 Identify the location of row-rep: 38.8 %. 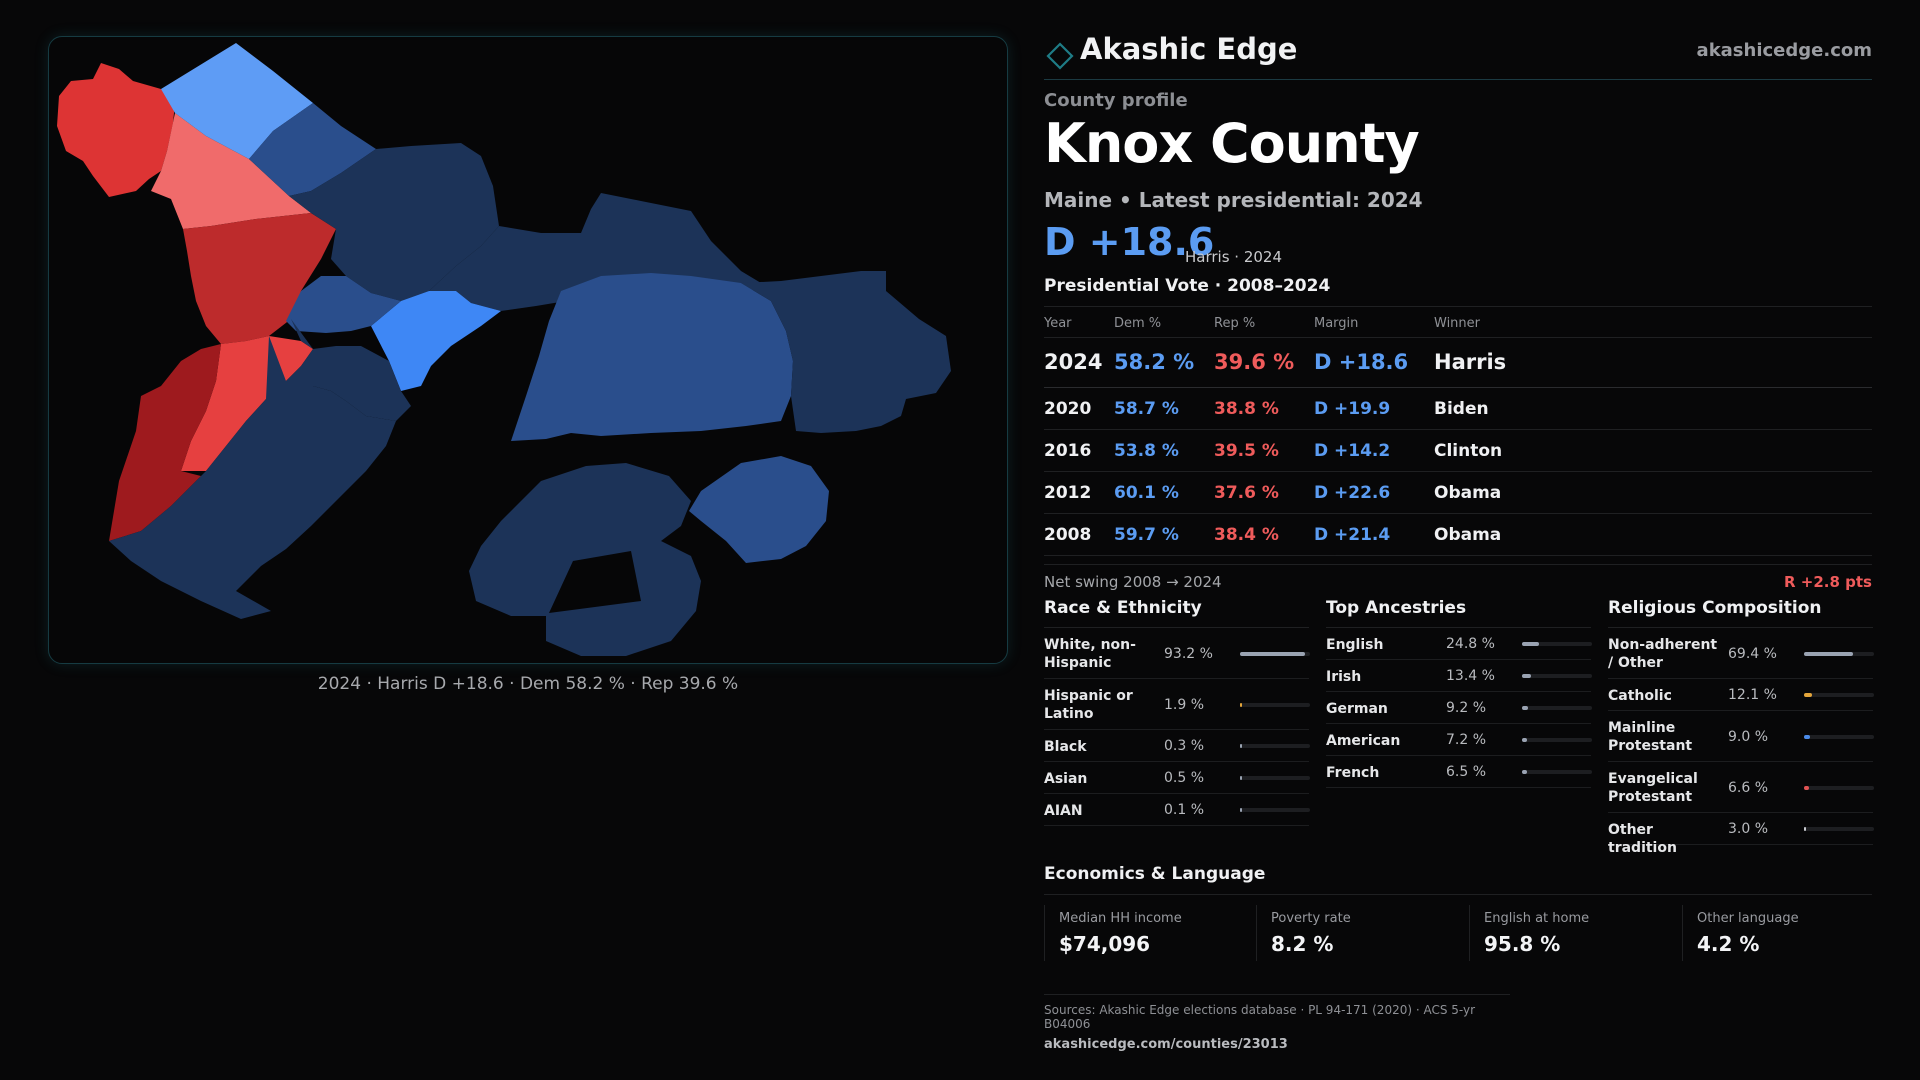
(1246, 409).